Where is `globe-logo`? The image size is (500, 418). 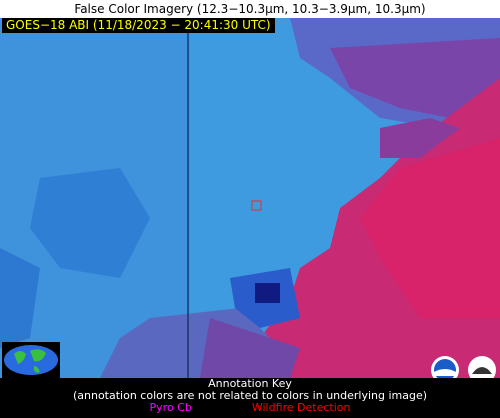
globe-logo is located at coordinates (31, 360).